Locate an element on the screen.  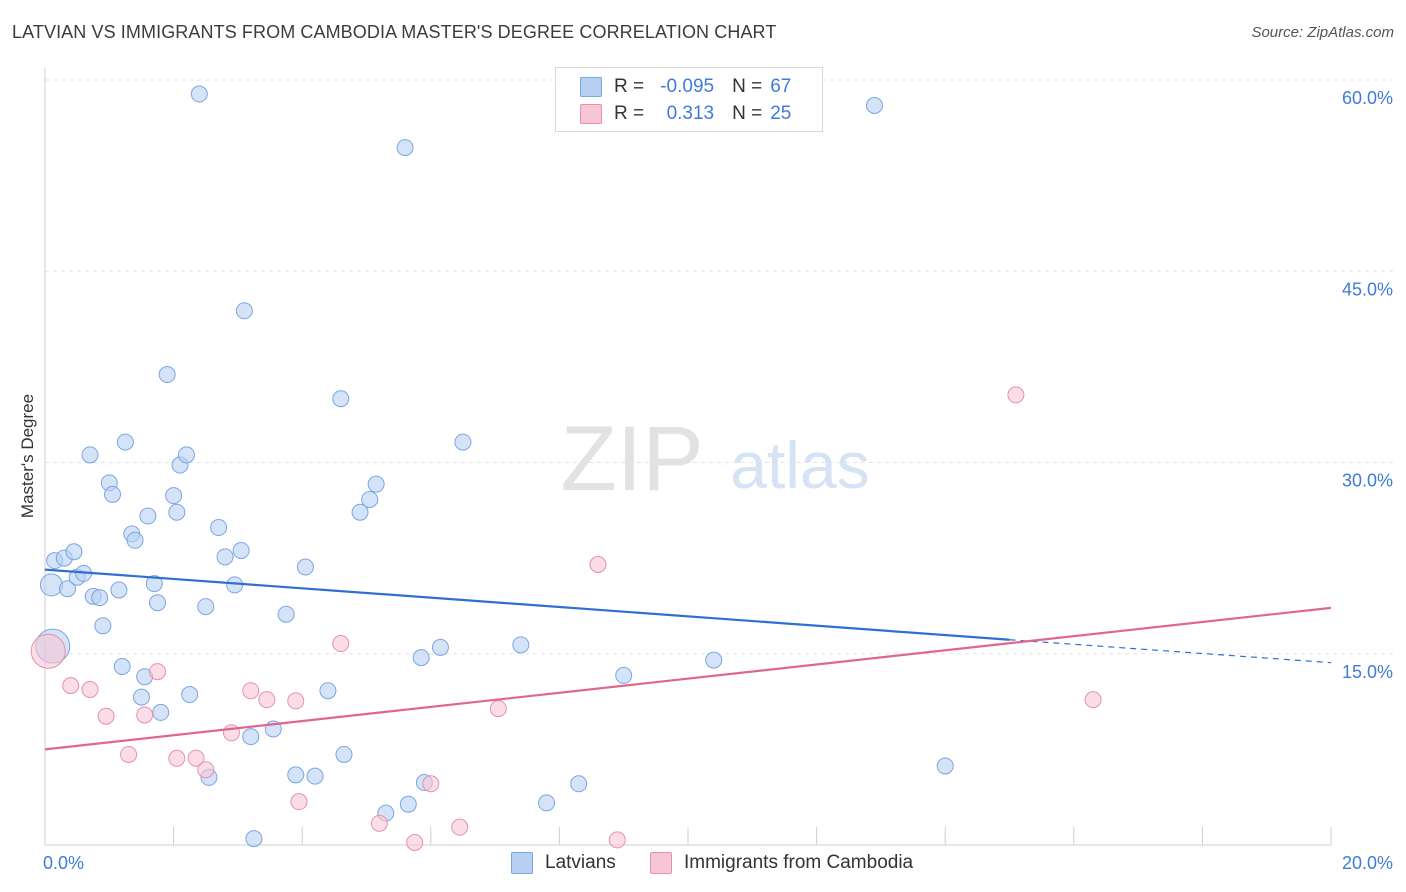
watermark-zip: ZIP is located at coordinates (631, 459).